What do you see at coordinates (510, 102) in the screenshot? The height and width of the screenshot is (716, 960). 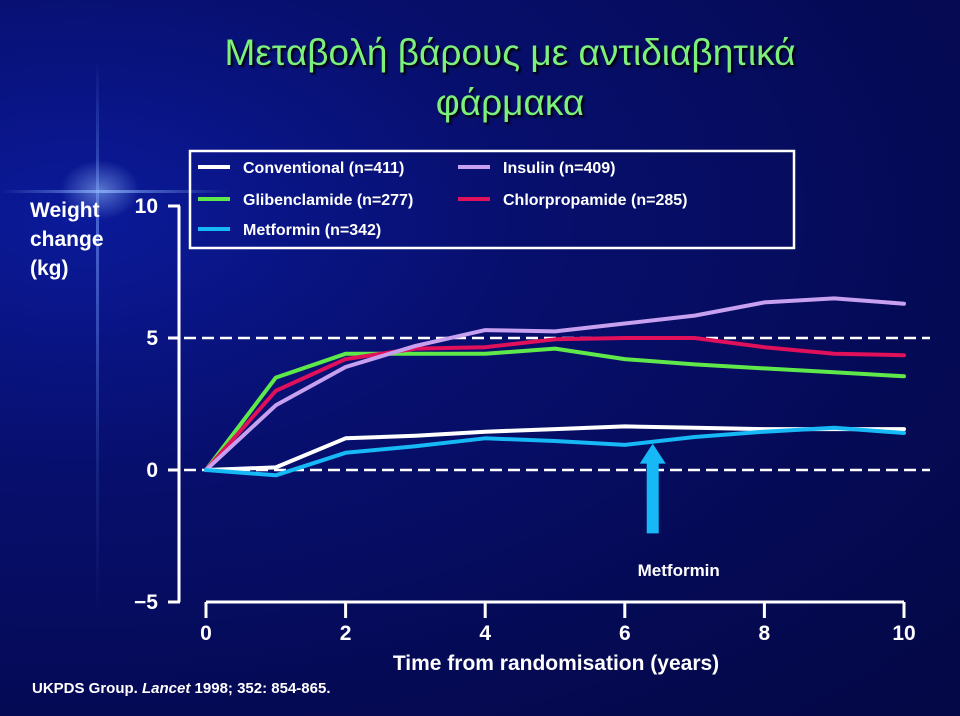 I see `slide-title-line-2: φάρμακα` at bounding box center [510, 102].